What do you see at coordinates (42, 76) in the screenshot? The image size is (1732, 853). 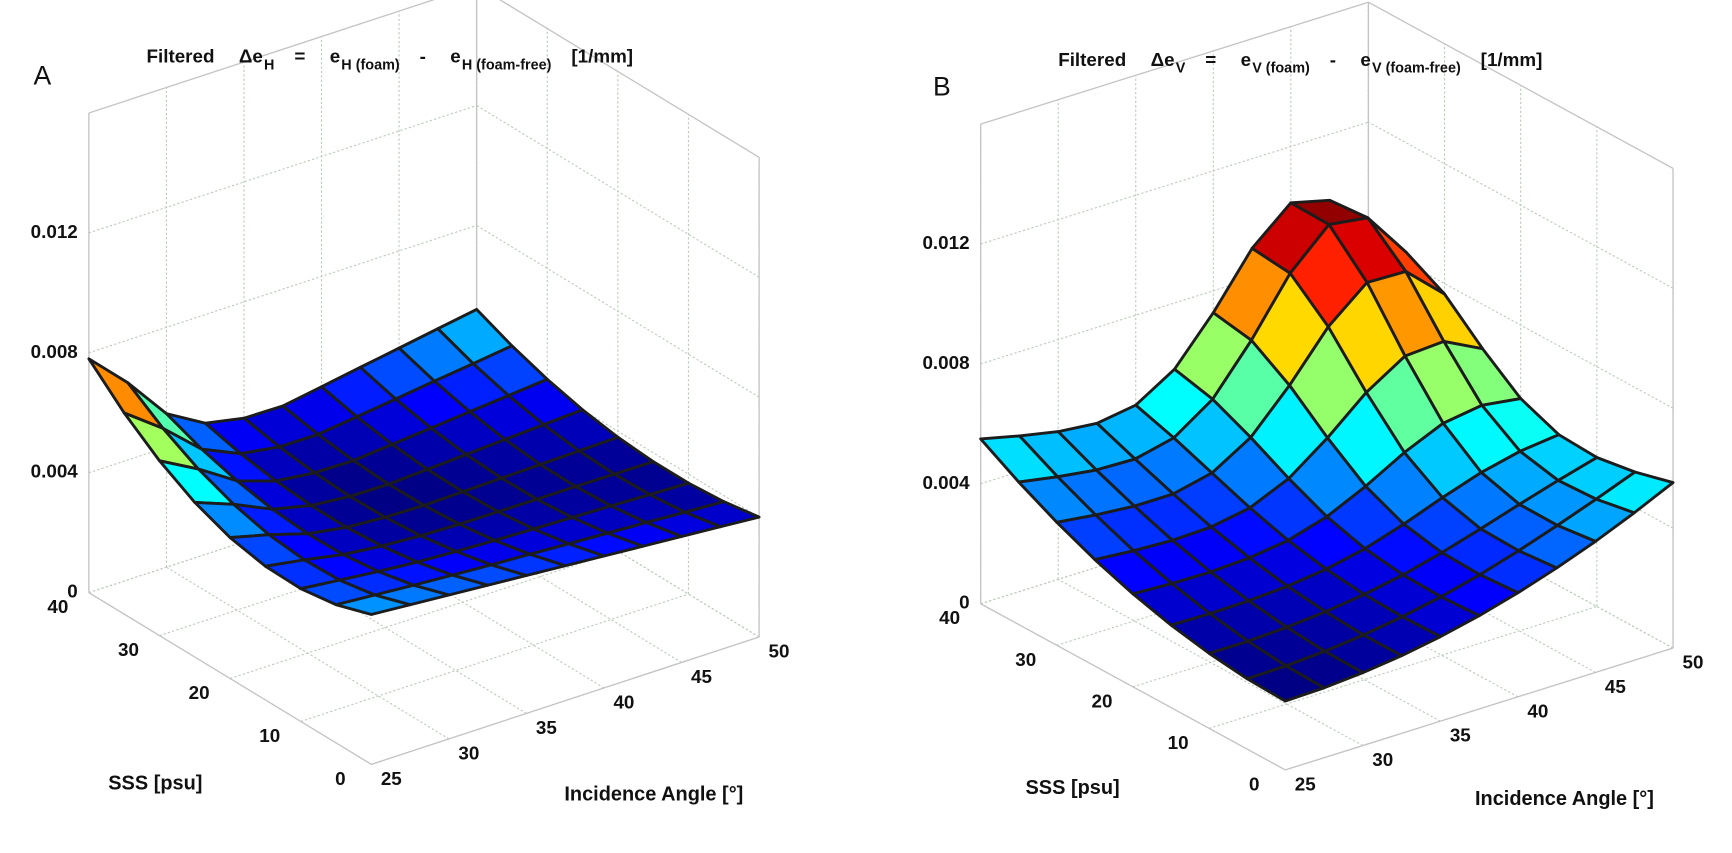 I see `panel-label: A` at bounding box center [42, 76].